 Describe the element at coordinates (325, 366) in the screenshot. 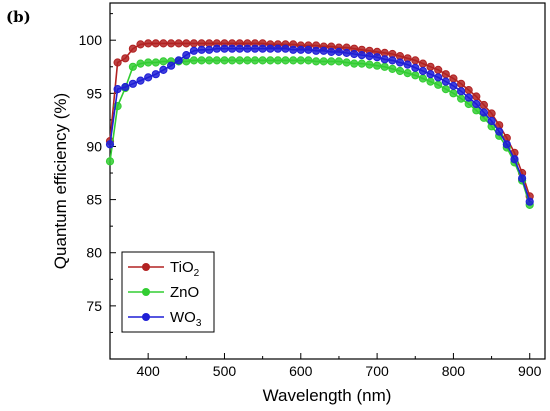

I see `x-axis-ticks: 400 500 600 700 800 900` at that location.